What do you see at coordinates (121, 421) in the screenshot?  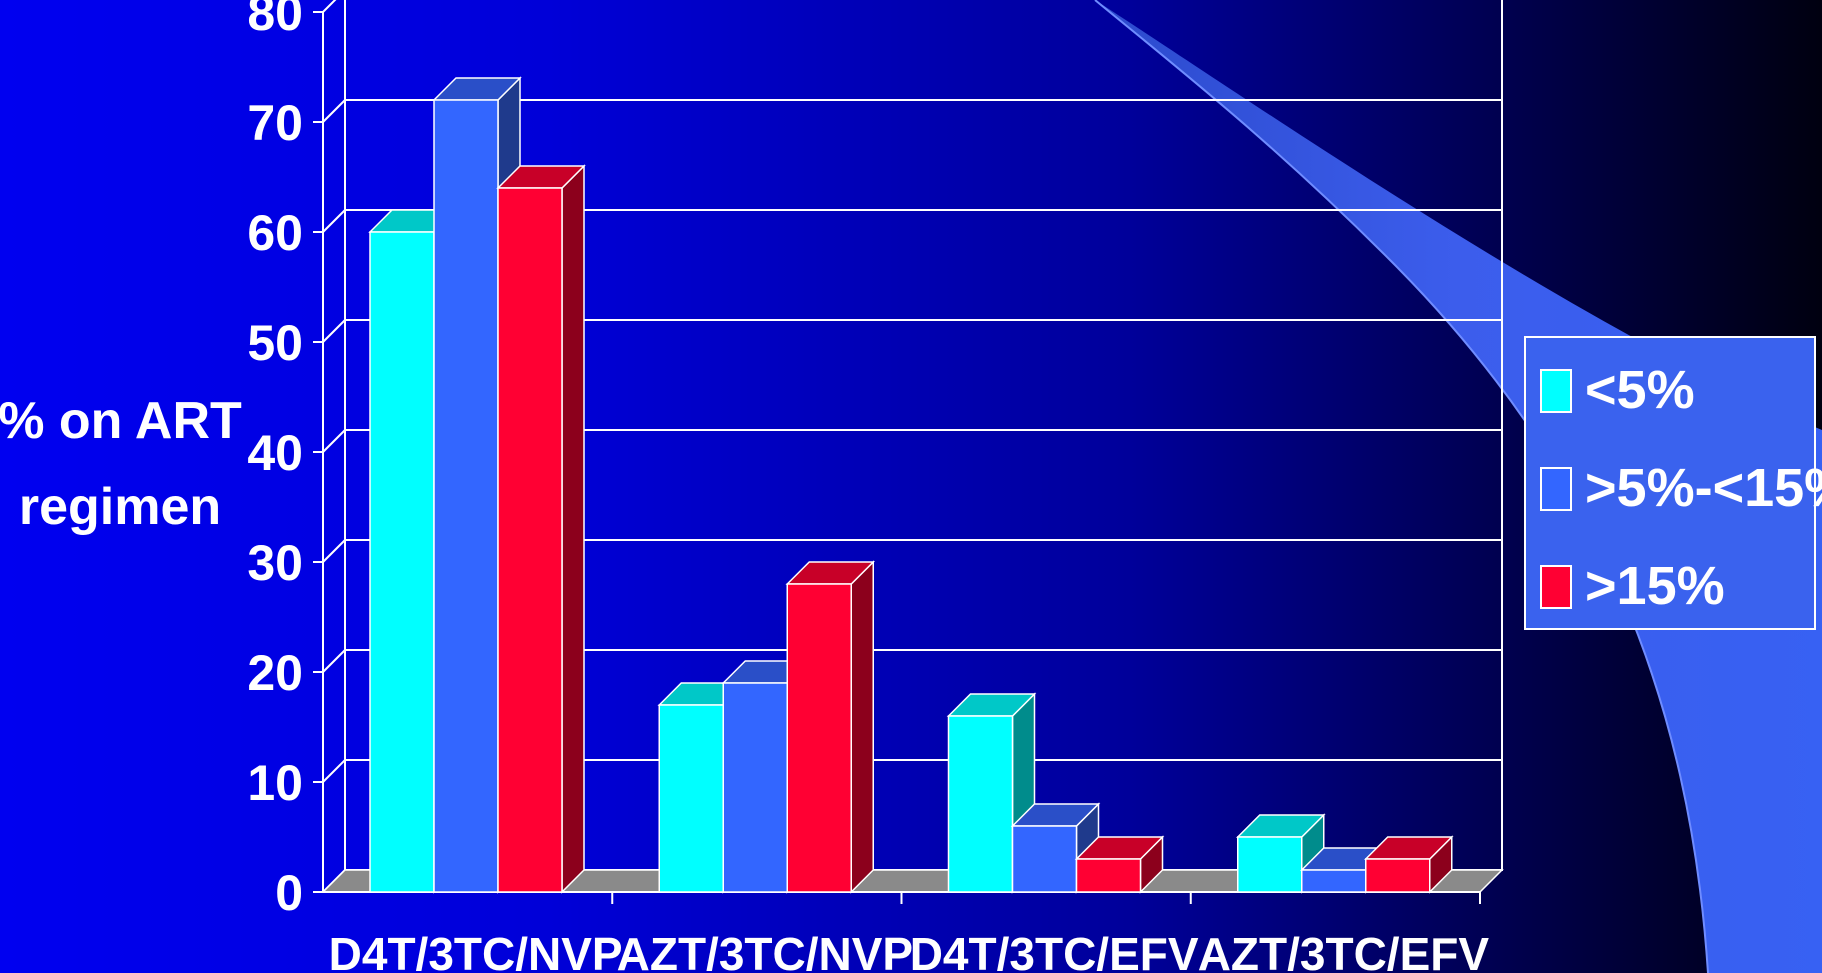 I see `y-axis-label-line-1: % on ART` at bounding box center [121, 421].